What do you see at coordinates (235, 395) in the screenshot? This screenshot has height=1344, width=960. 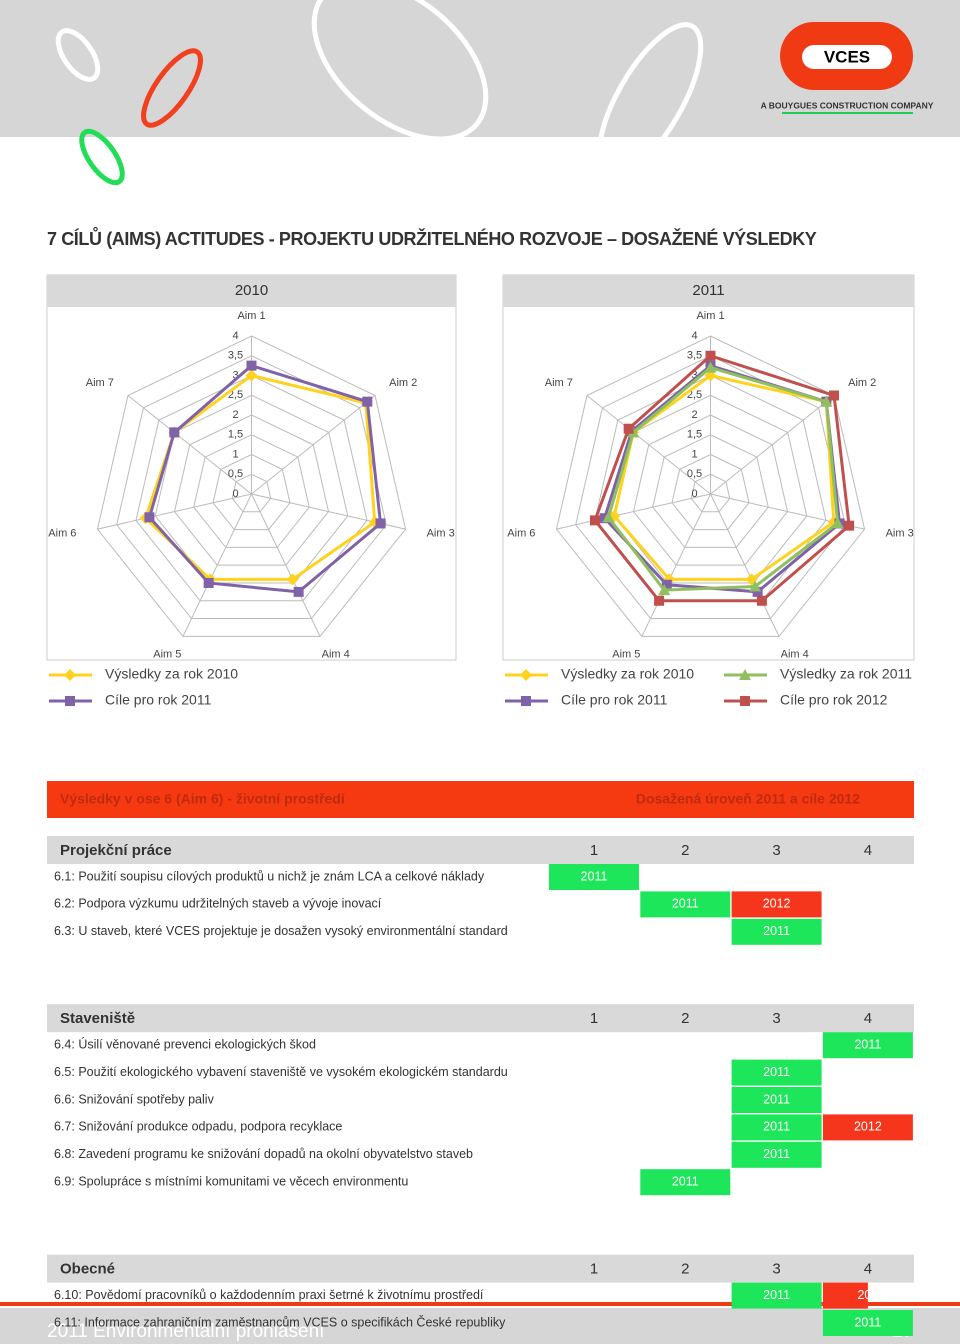 I see `r-tick-label: 2,5` at bounding box center [235, 395].